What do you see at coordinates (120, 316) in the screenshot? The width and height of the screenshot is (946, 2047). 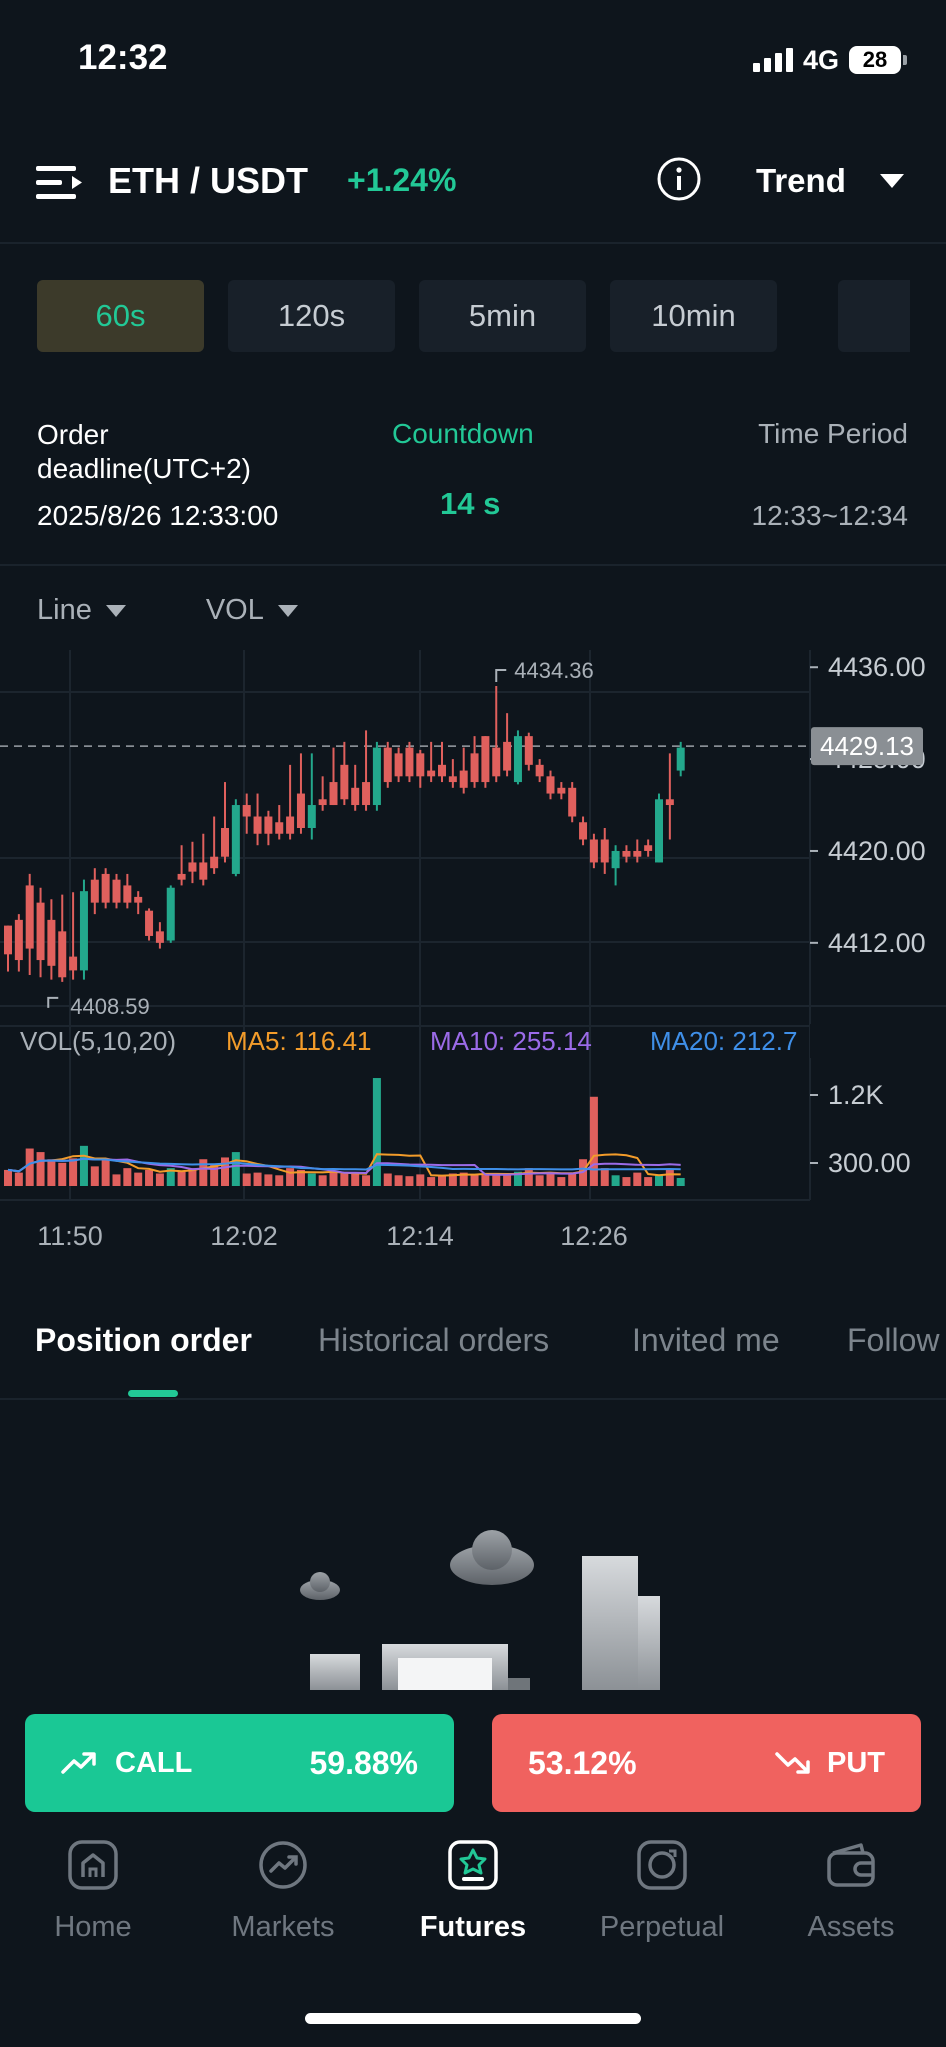 I see `period-60s-button: 60s` at bounding box center [120, 316].